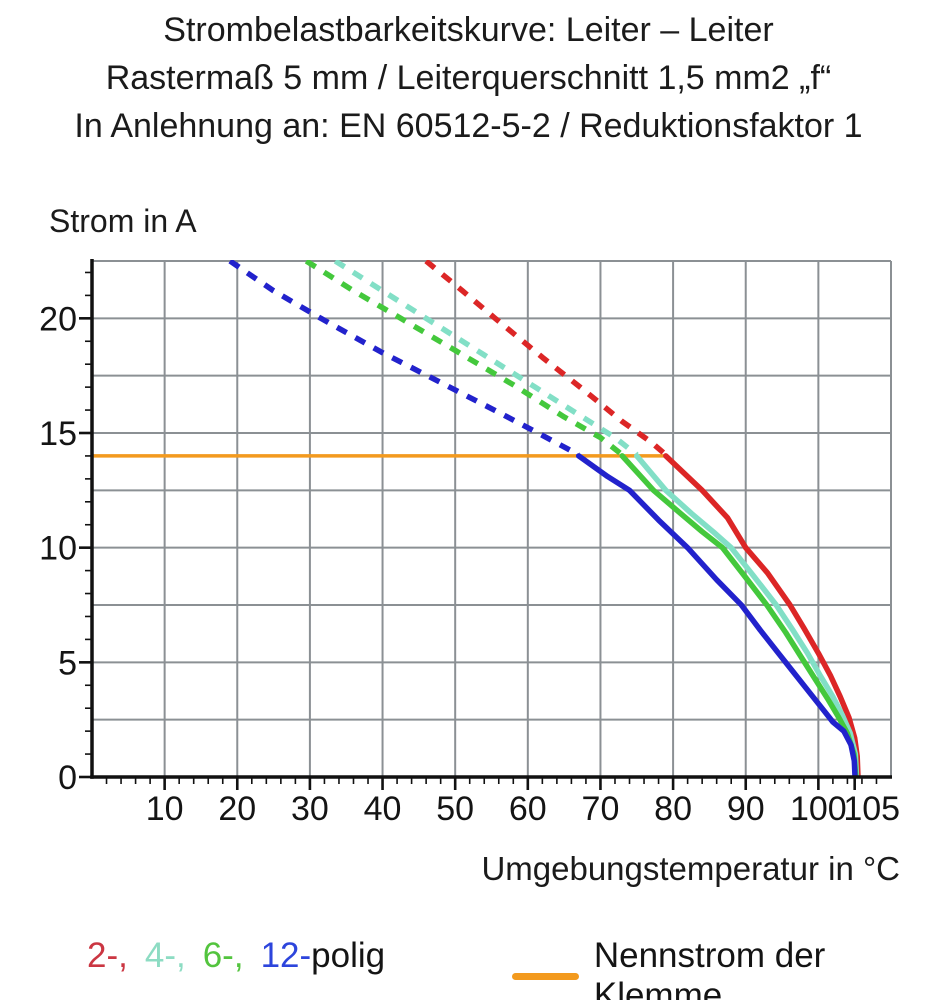 Image resolution: width=937 pixels, height=1000 pixels. I want to click on legend-item-12polig-group: 12- polig, so click(323, 956).